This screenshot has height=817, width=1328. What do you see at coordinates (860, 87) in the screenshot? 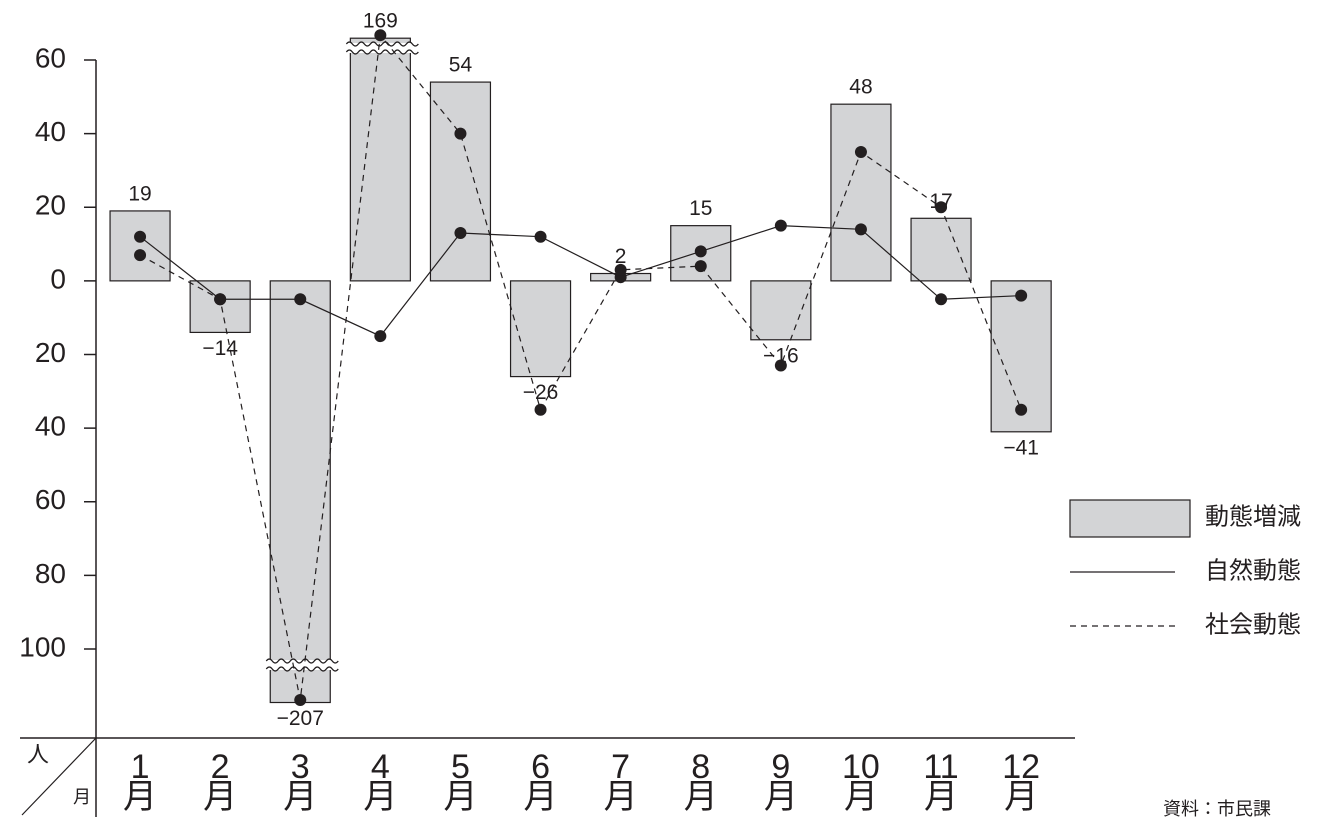
I see `value-label: 48` at bounding box center [860, 87].